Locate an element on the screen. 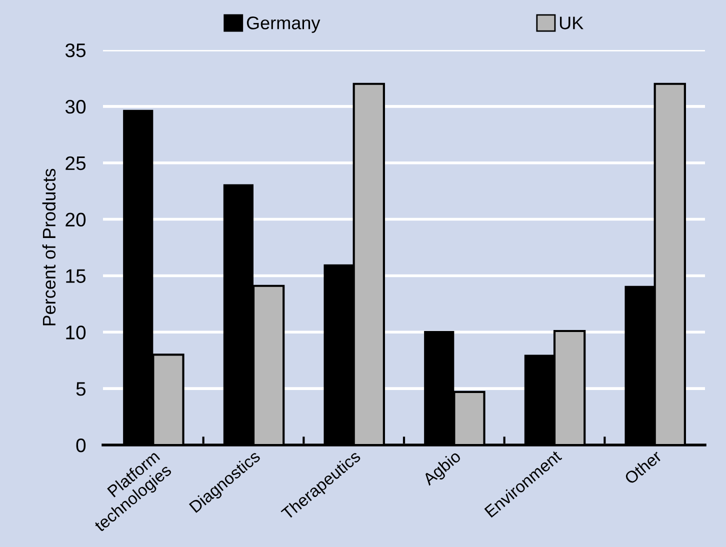  y-tick-label: 35 is located at coordinates (75, 50).